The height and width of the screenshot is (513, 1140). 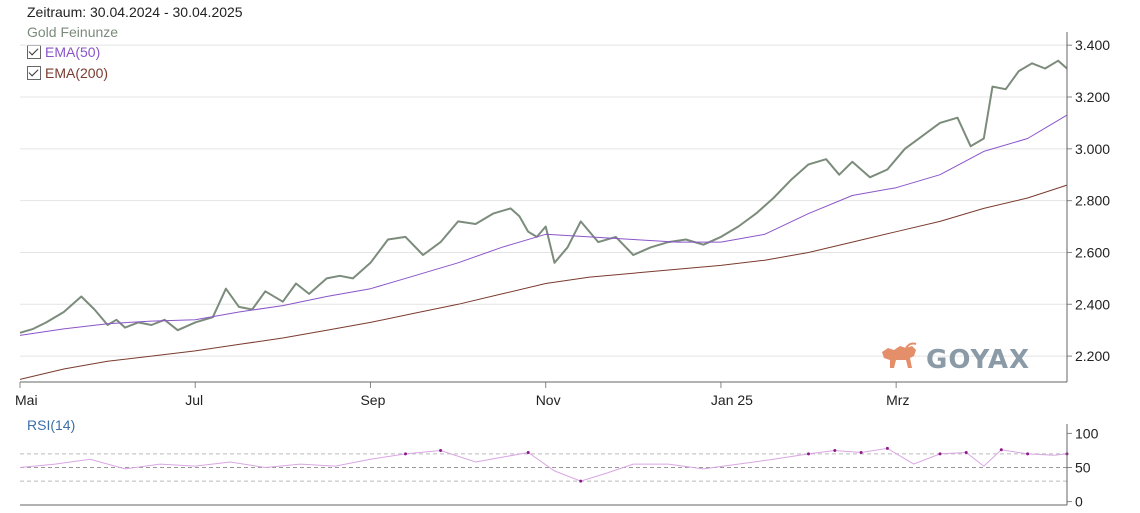 I want to click on series-name: Gold Feinunze, so click(x=73, y=32).